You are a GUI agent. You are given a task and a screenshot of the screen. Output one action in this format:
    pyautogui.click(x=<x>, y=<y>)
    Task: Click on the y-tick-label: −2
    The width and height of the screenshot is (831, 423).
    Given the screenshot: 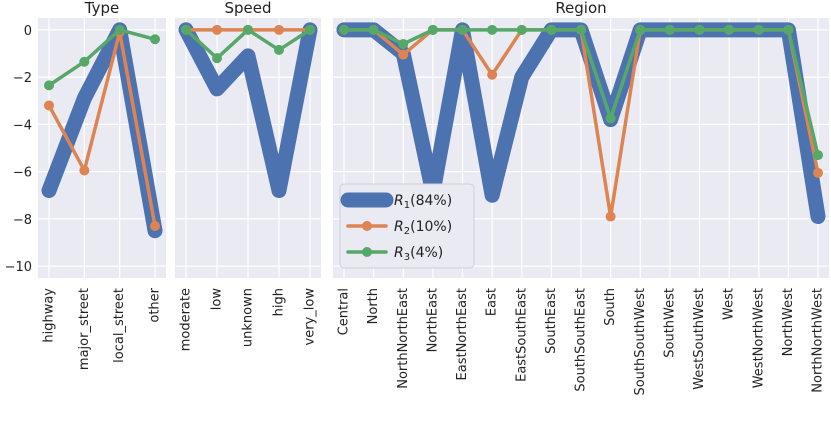 What is the action you would take?
    pyautogui.click(x=22, y=78)
    